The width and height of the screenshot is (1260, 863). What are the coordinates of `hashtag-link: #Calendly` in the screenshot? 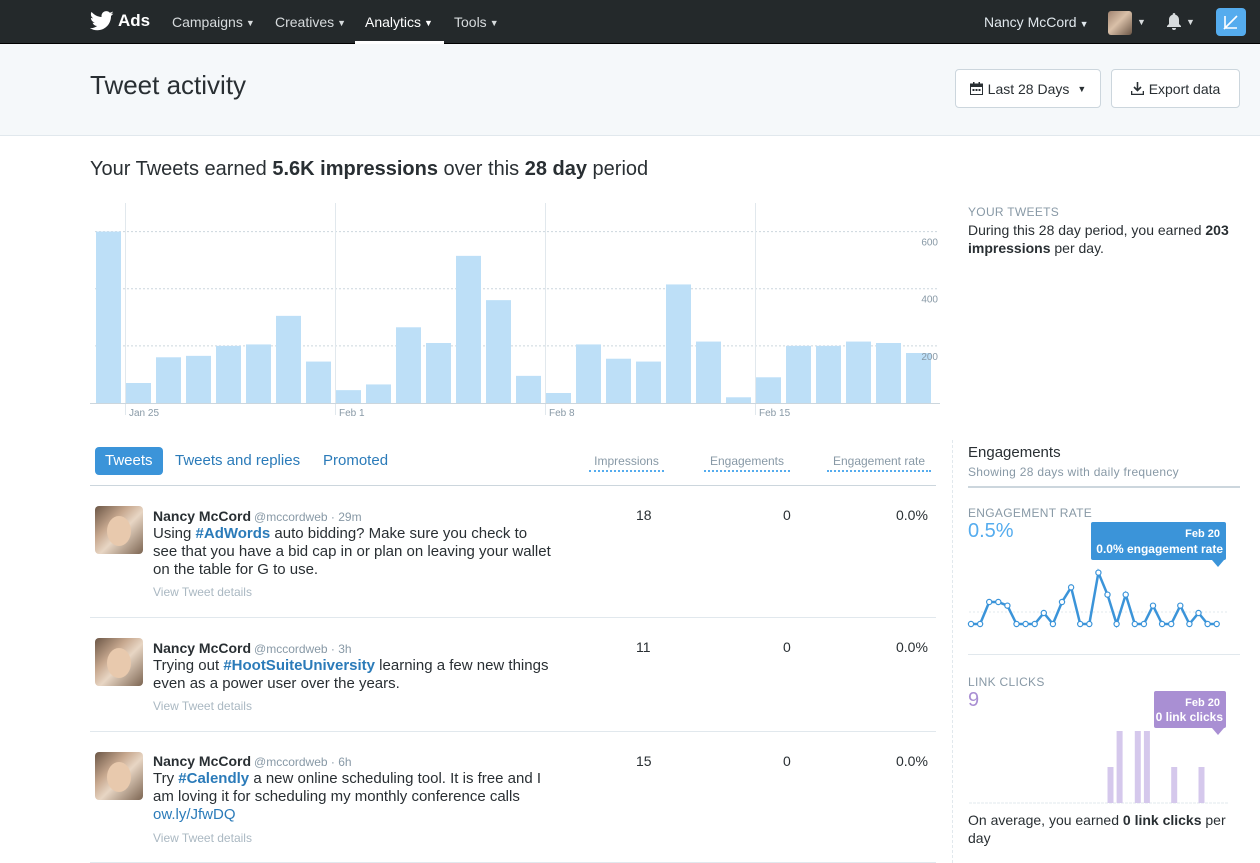 It's located at (214, 778).